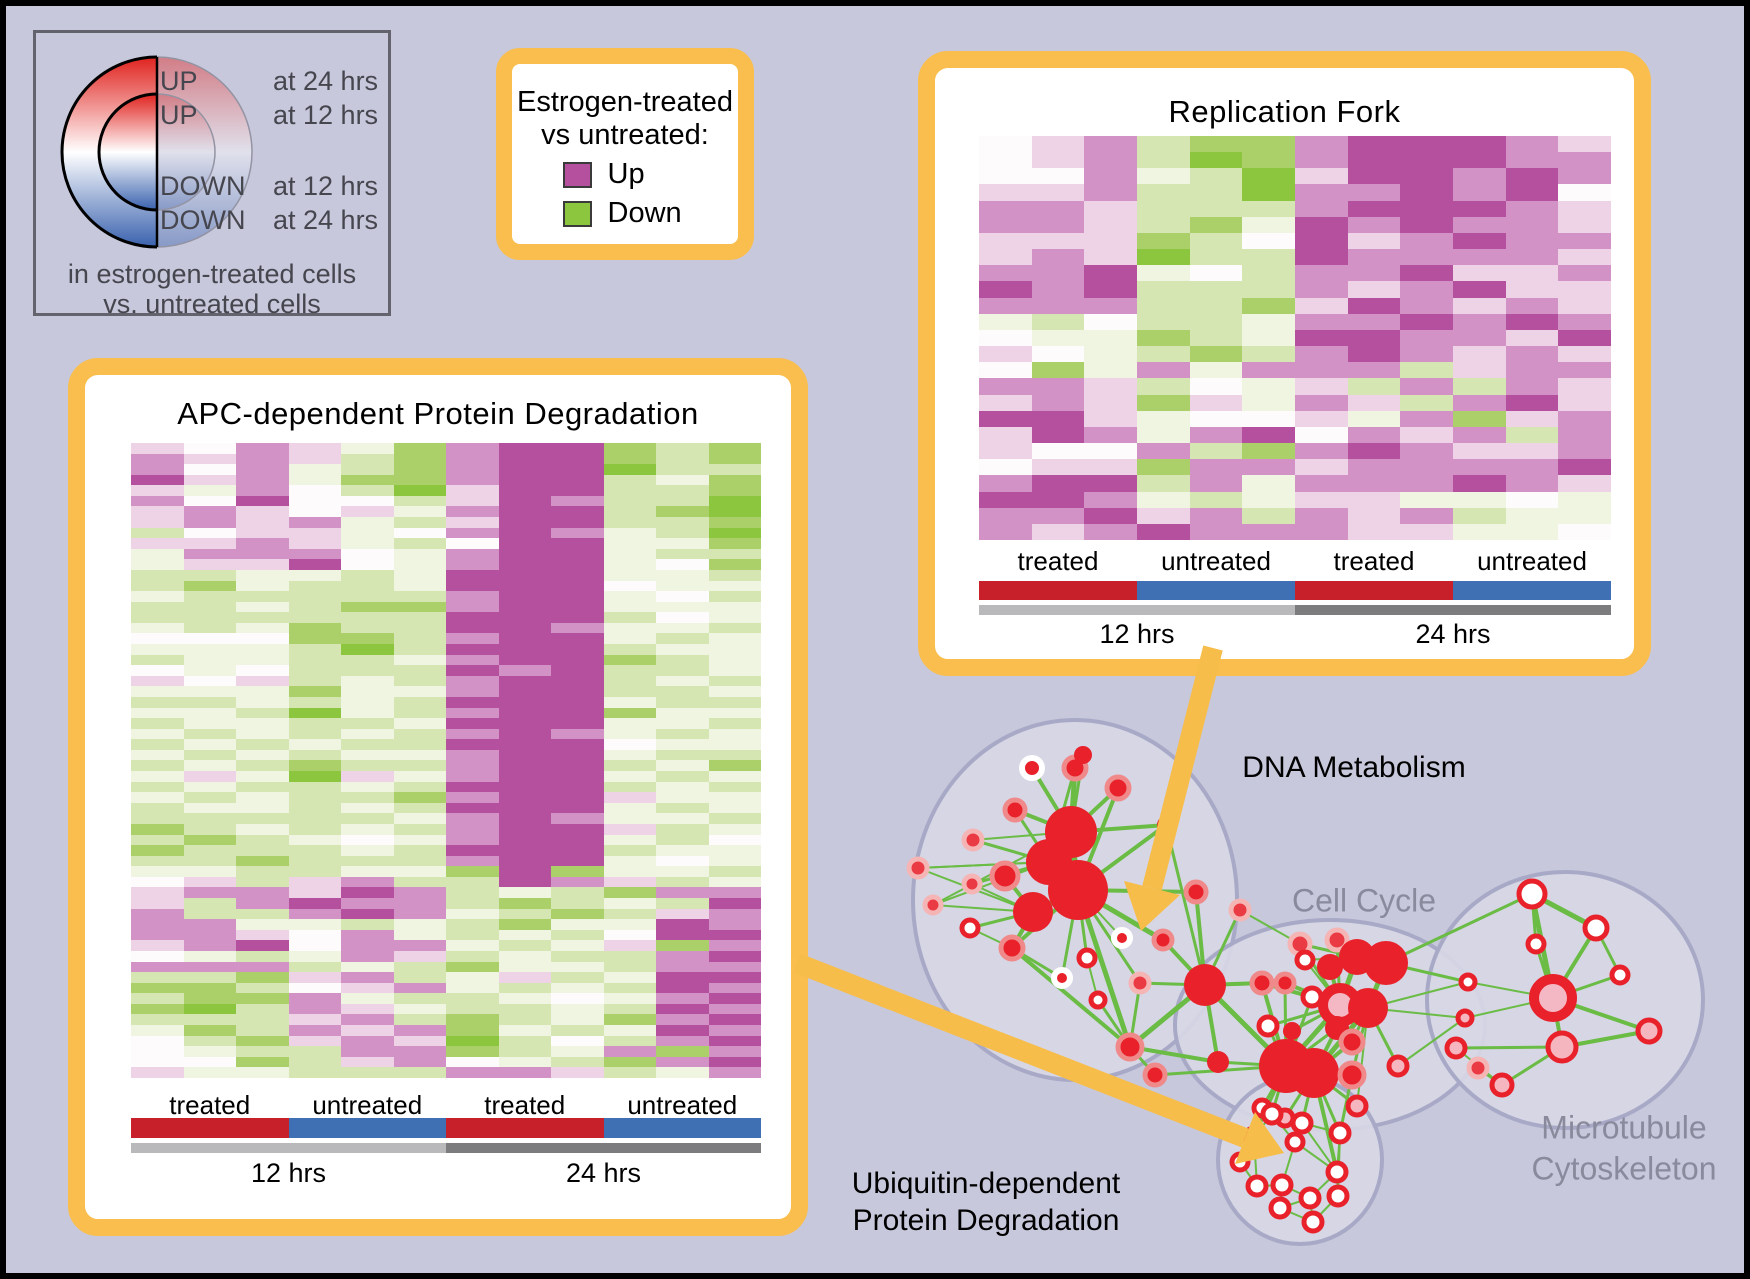 This screenshot has width=1750, height=1279. Describe the element at coordinates (179, 115) in the screenshot. I see `key-up-12-word: UP` at that location.